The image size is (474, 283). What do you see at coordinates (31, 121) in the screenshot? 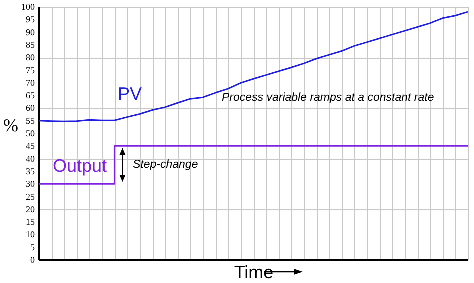
I see `y-tick-label: 55` at bounding box center [31, 121].